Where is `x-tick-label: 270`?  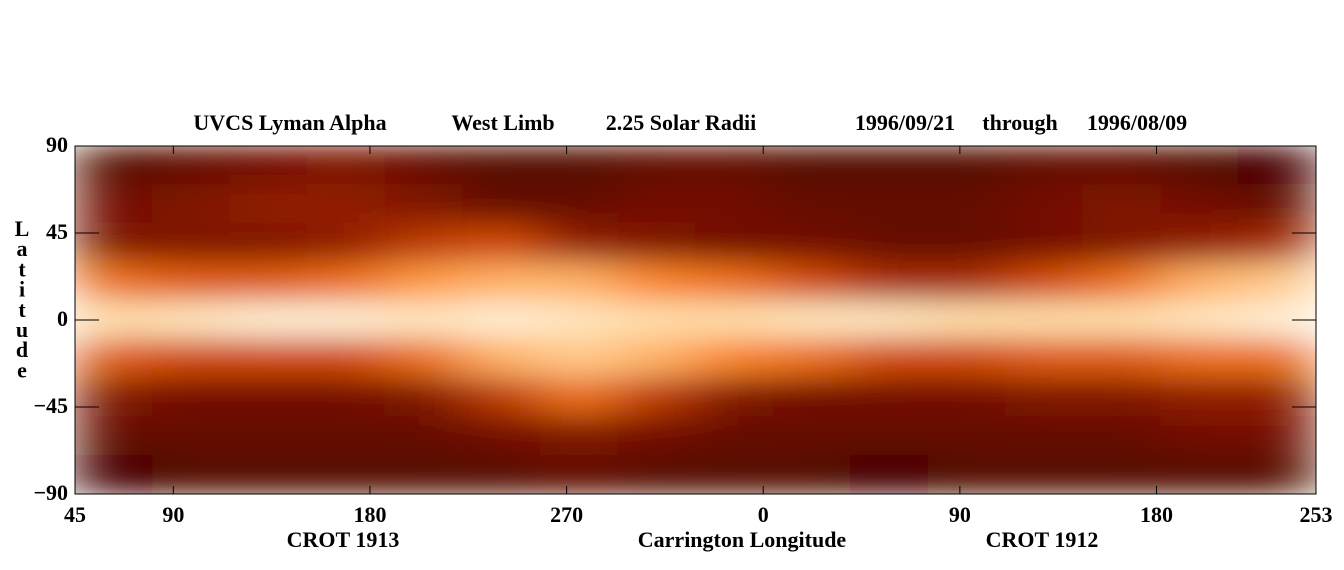
x-tick-label: 270 is located at coordinates (566, 514).